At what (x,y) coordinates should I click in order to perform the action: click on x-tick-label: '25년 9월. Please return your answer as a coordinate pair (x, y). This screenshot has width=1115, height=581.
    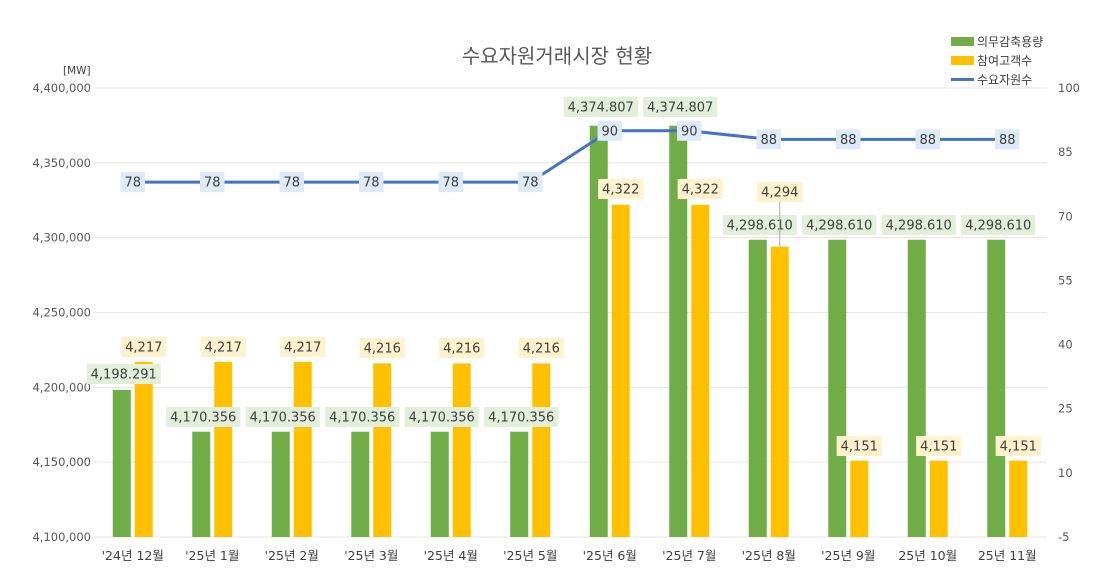
    Looking at the image, I should click on (848, 555).